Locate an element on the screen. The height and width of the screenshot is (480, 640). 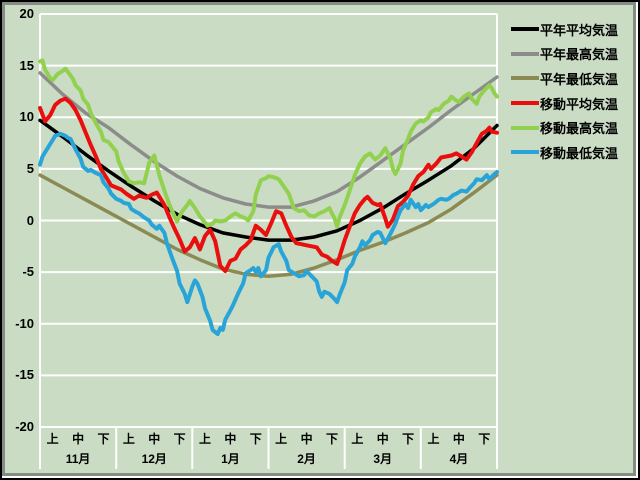
legend-item-normal-min: 平年最低気温 is located at coordinates (572, 78).